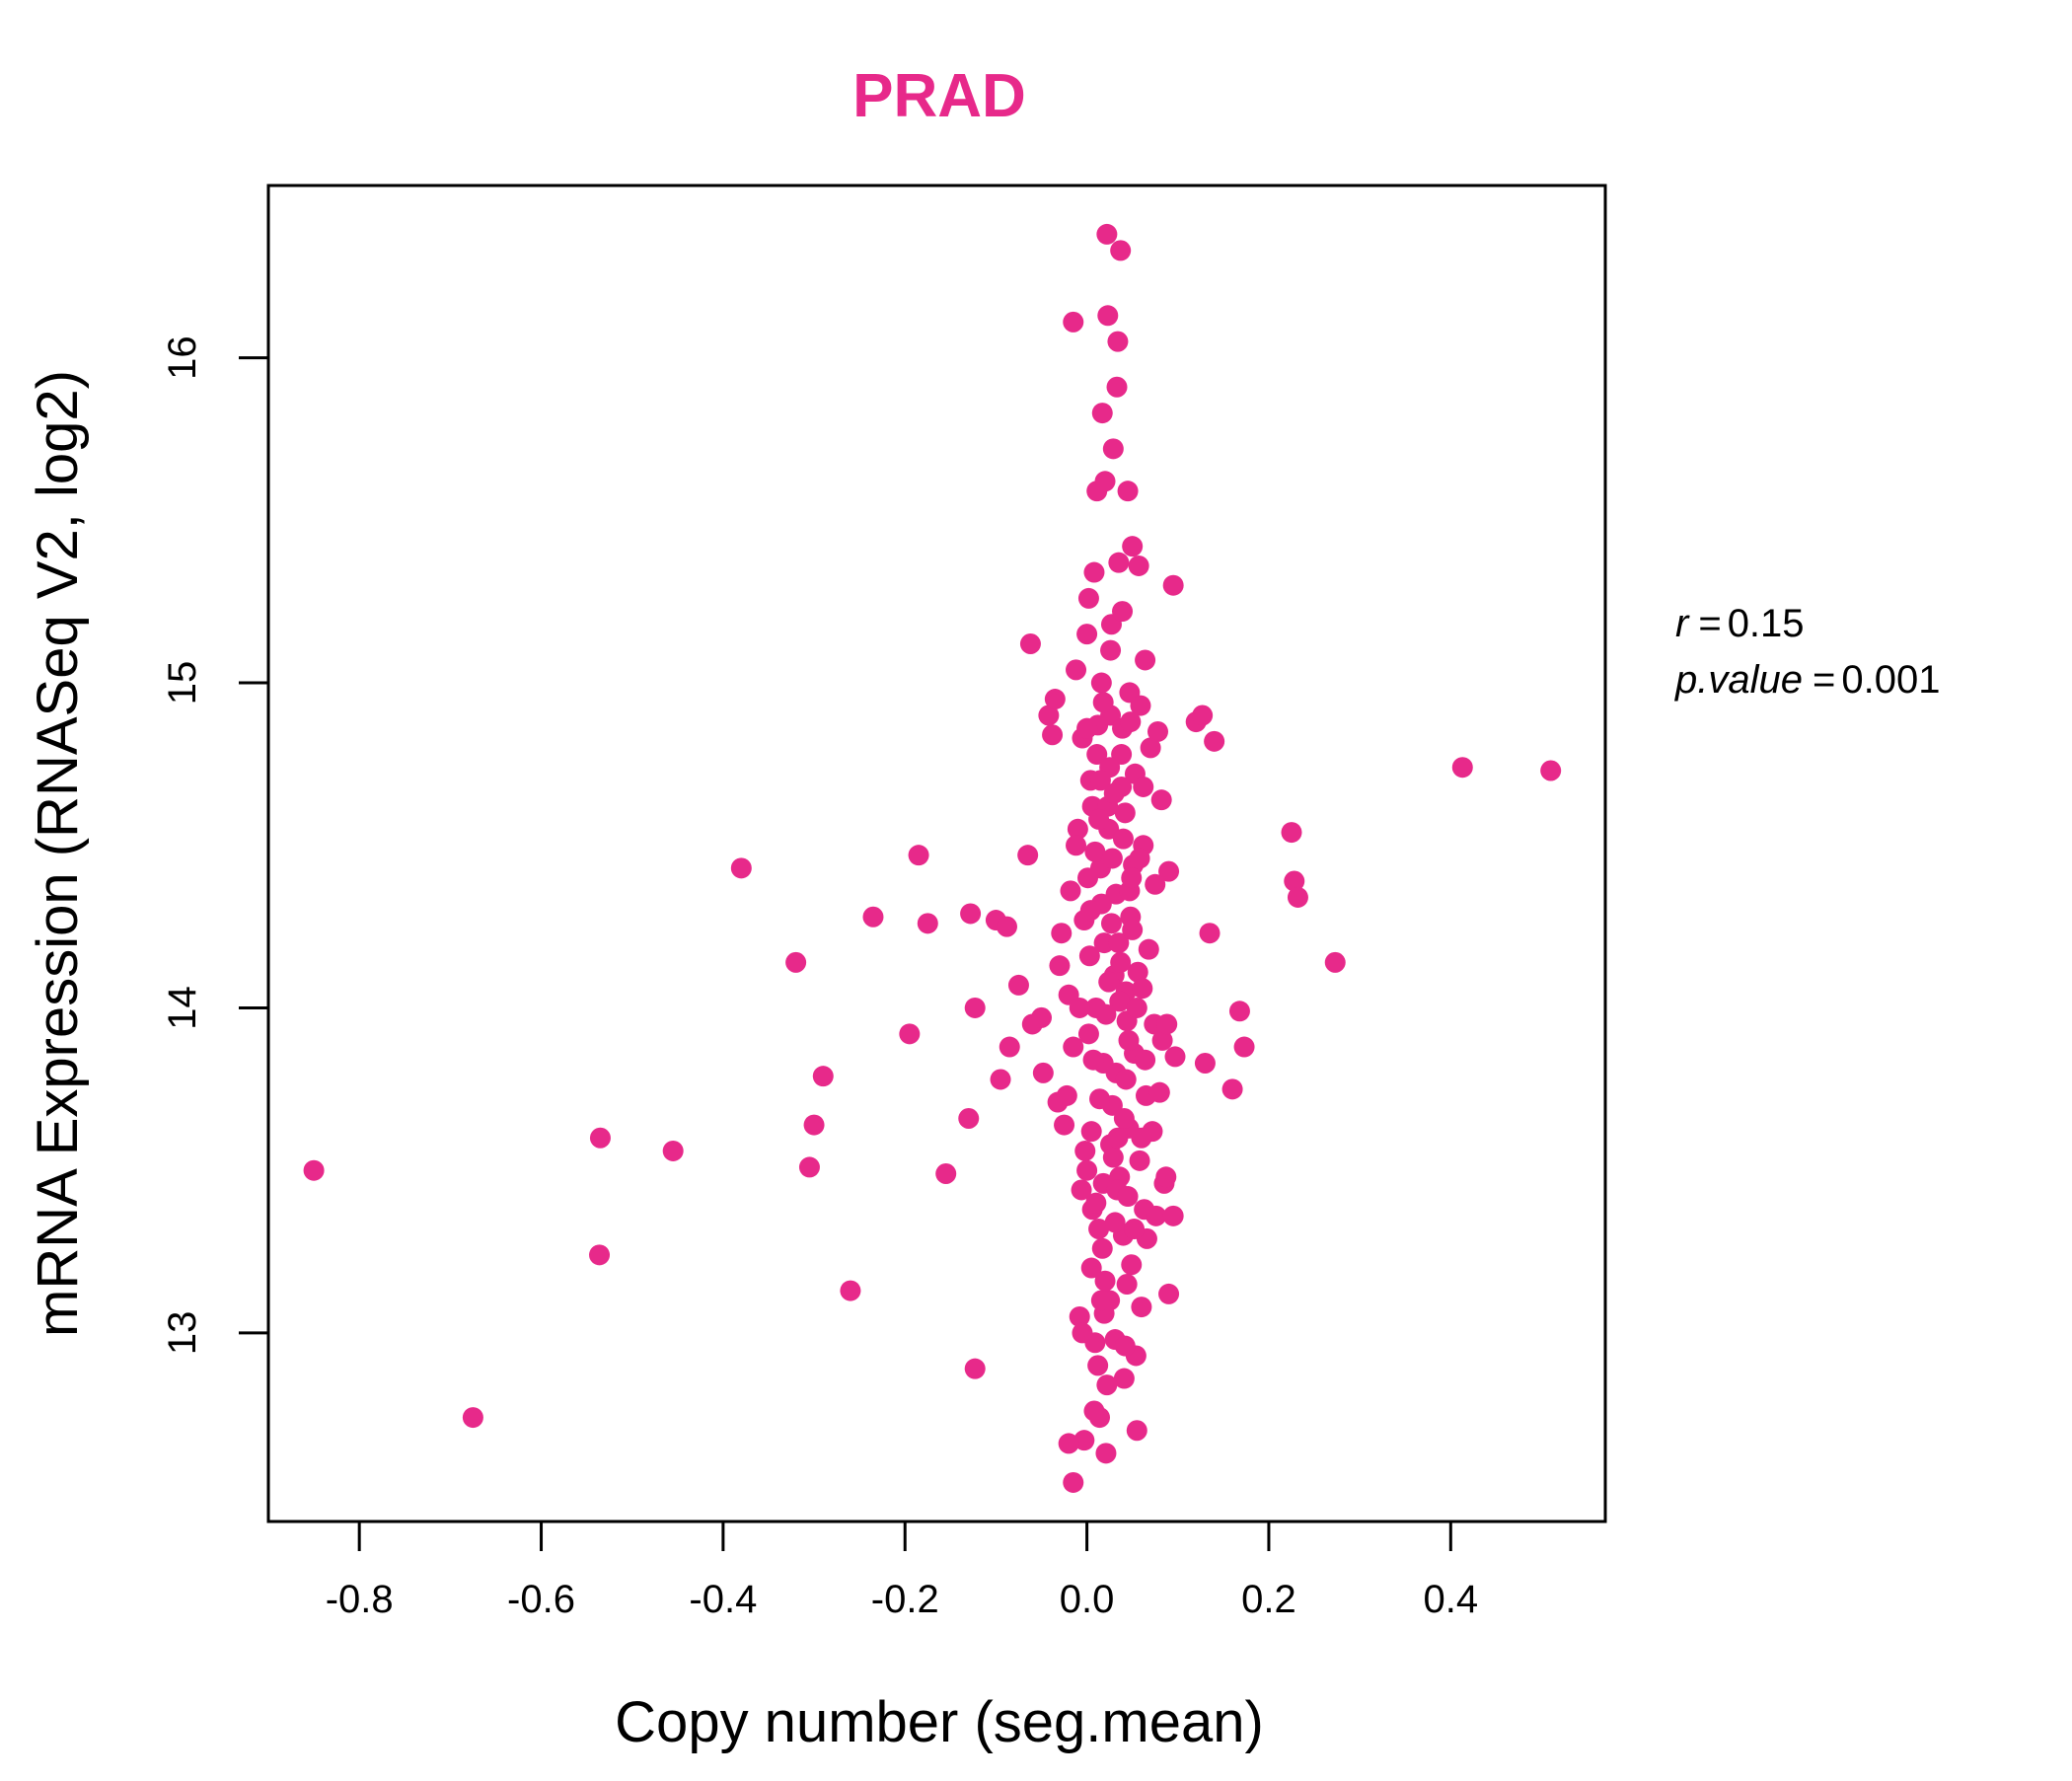 This screenshot has height=1781, width=2072. What do you see at coordinates (1891, 680) in the screenshot?
I see `p-value: 0.001` at bounding box center [1891, 680].